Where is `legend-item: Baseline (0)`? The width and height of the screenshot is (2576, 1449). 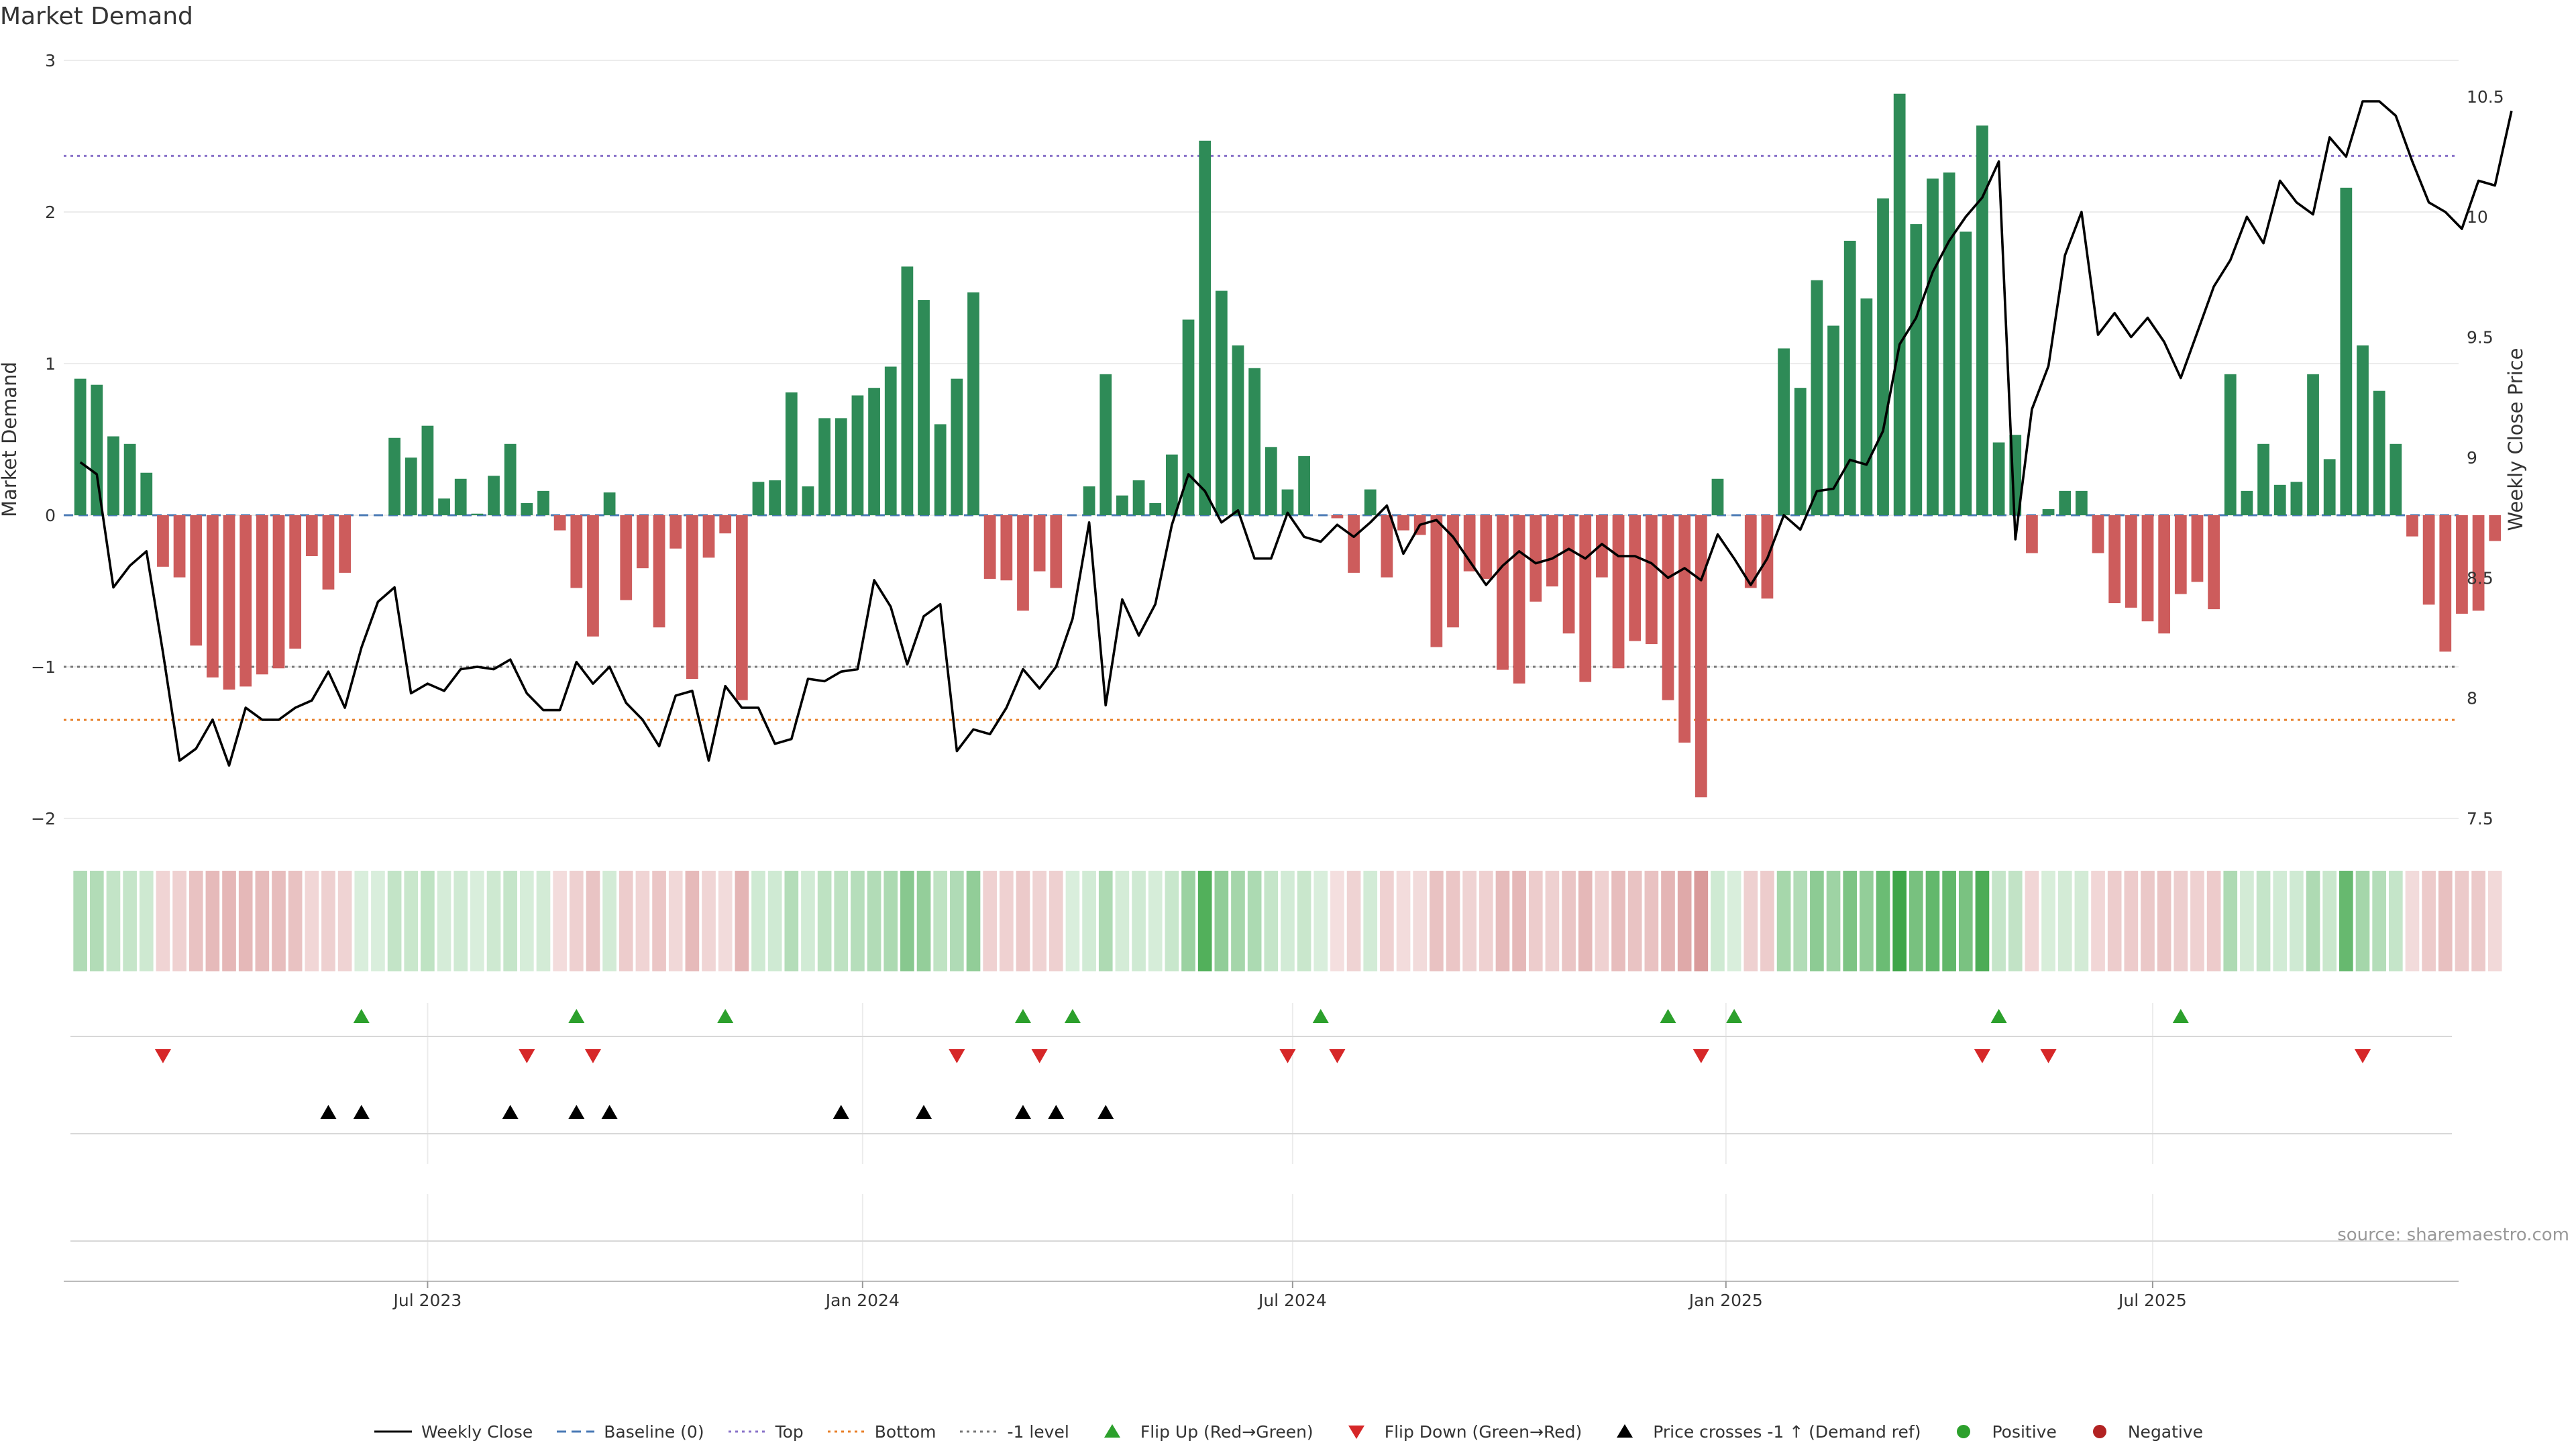
legend-item: Baseline (0) is located at coordinates (629, 1431).